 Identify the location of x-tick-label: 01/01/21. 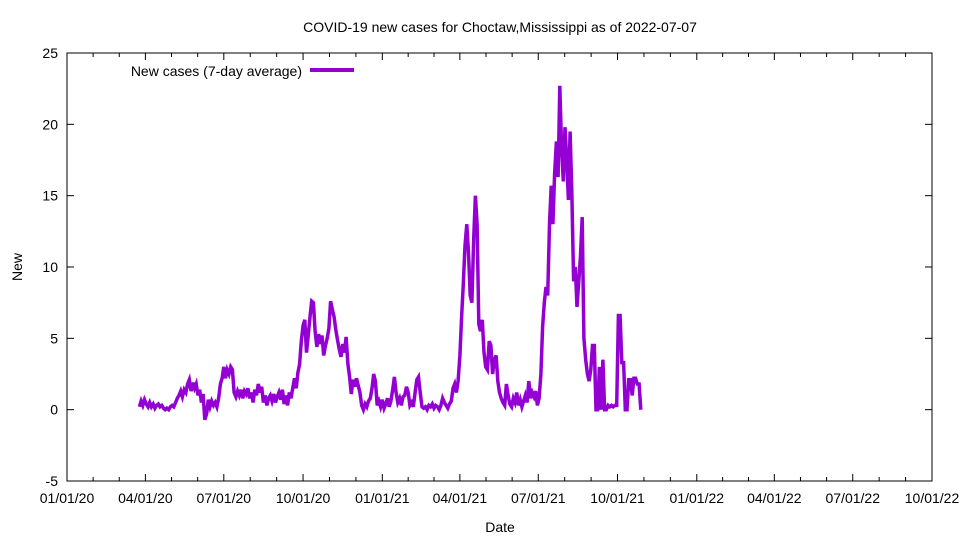
(382, 498).